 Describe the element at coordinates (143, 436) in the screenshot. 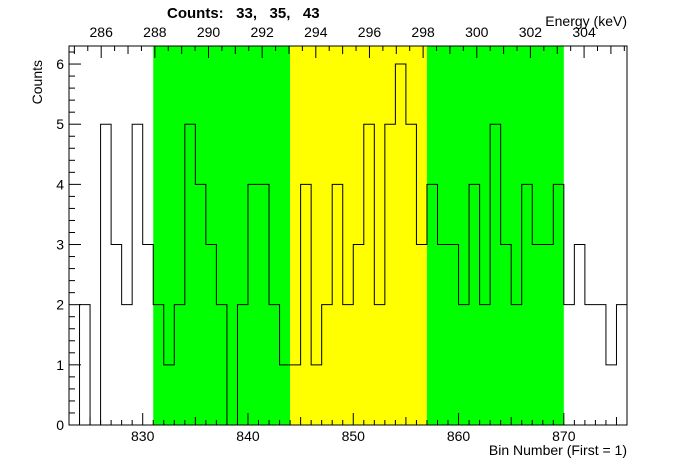

I see `x-tick-label: 830` at that location.